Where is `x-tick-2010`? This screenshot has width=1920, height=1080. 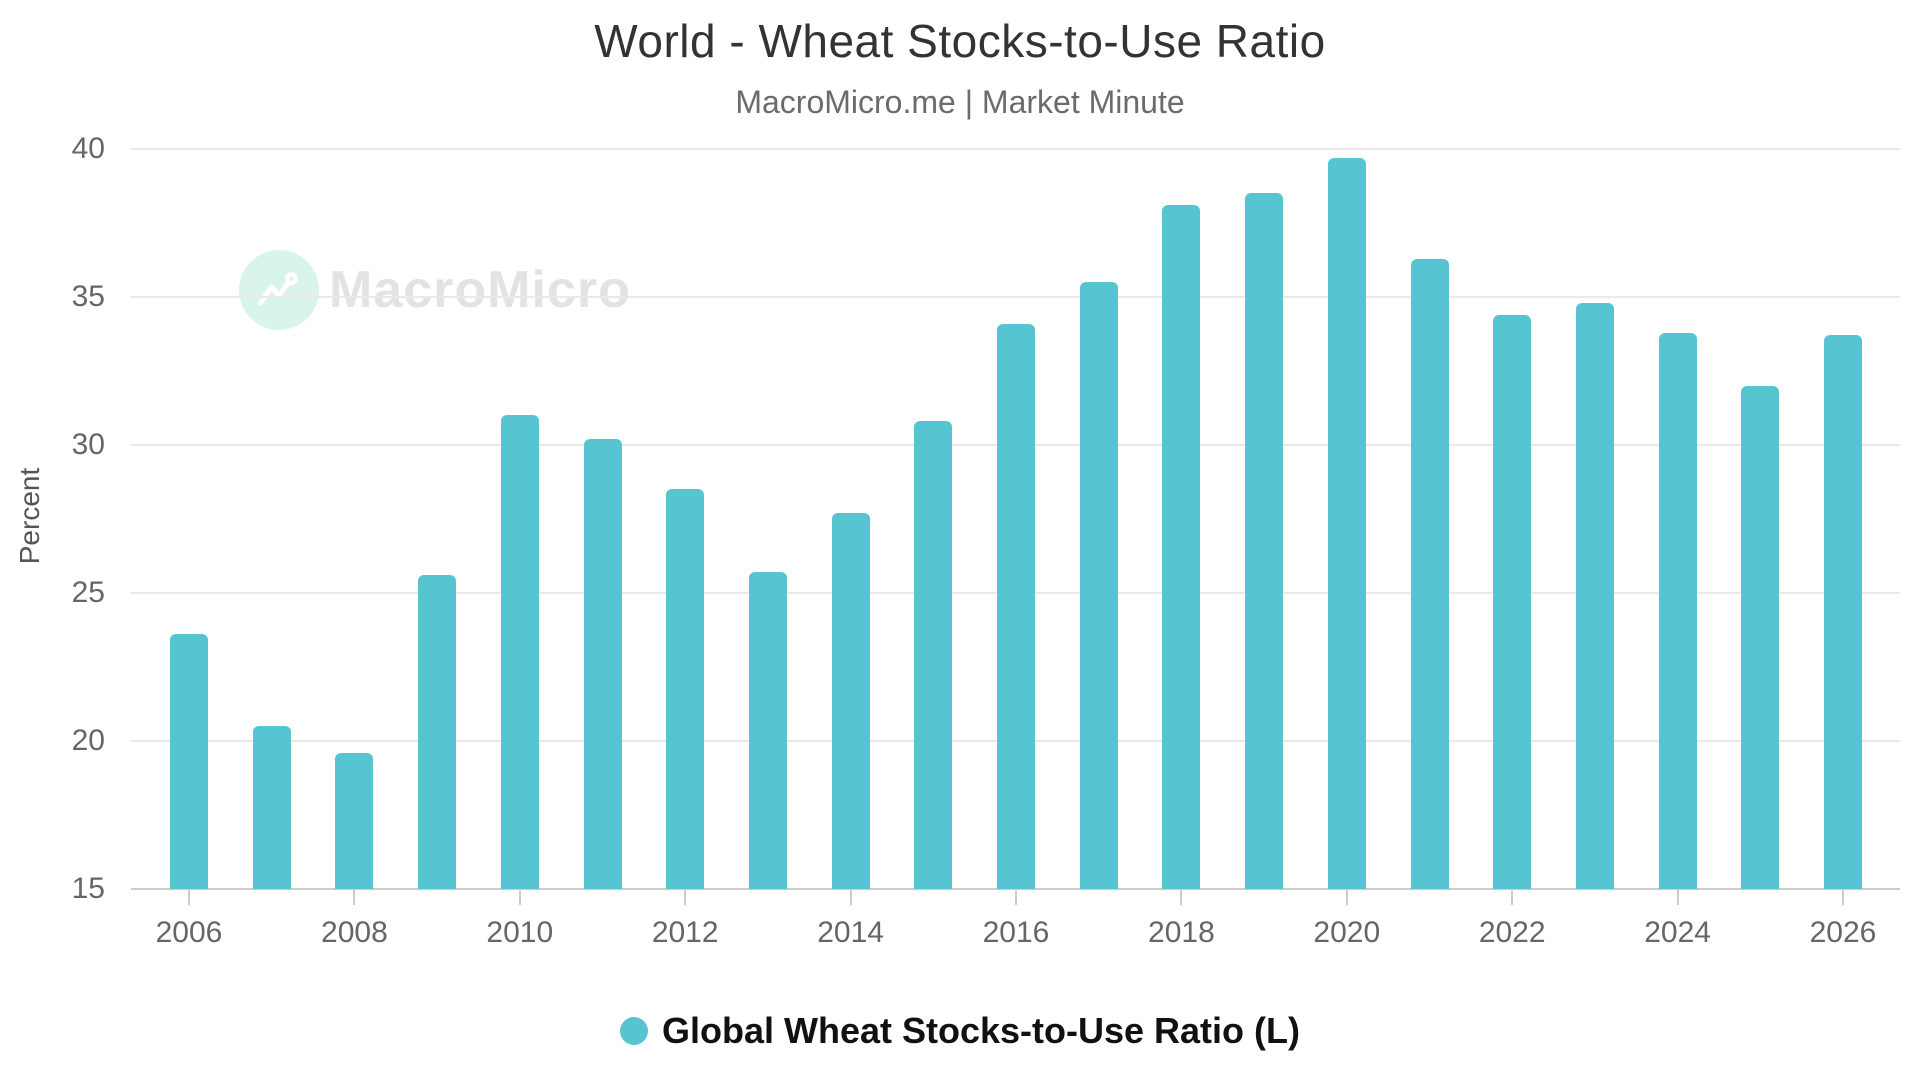
x-tick-2010 is located at coordinates (519, 897).